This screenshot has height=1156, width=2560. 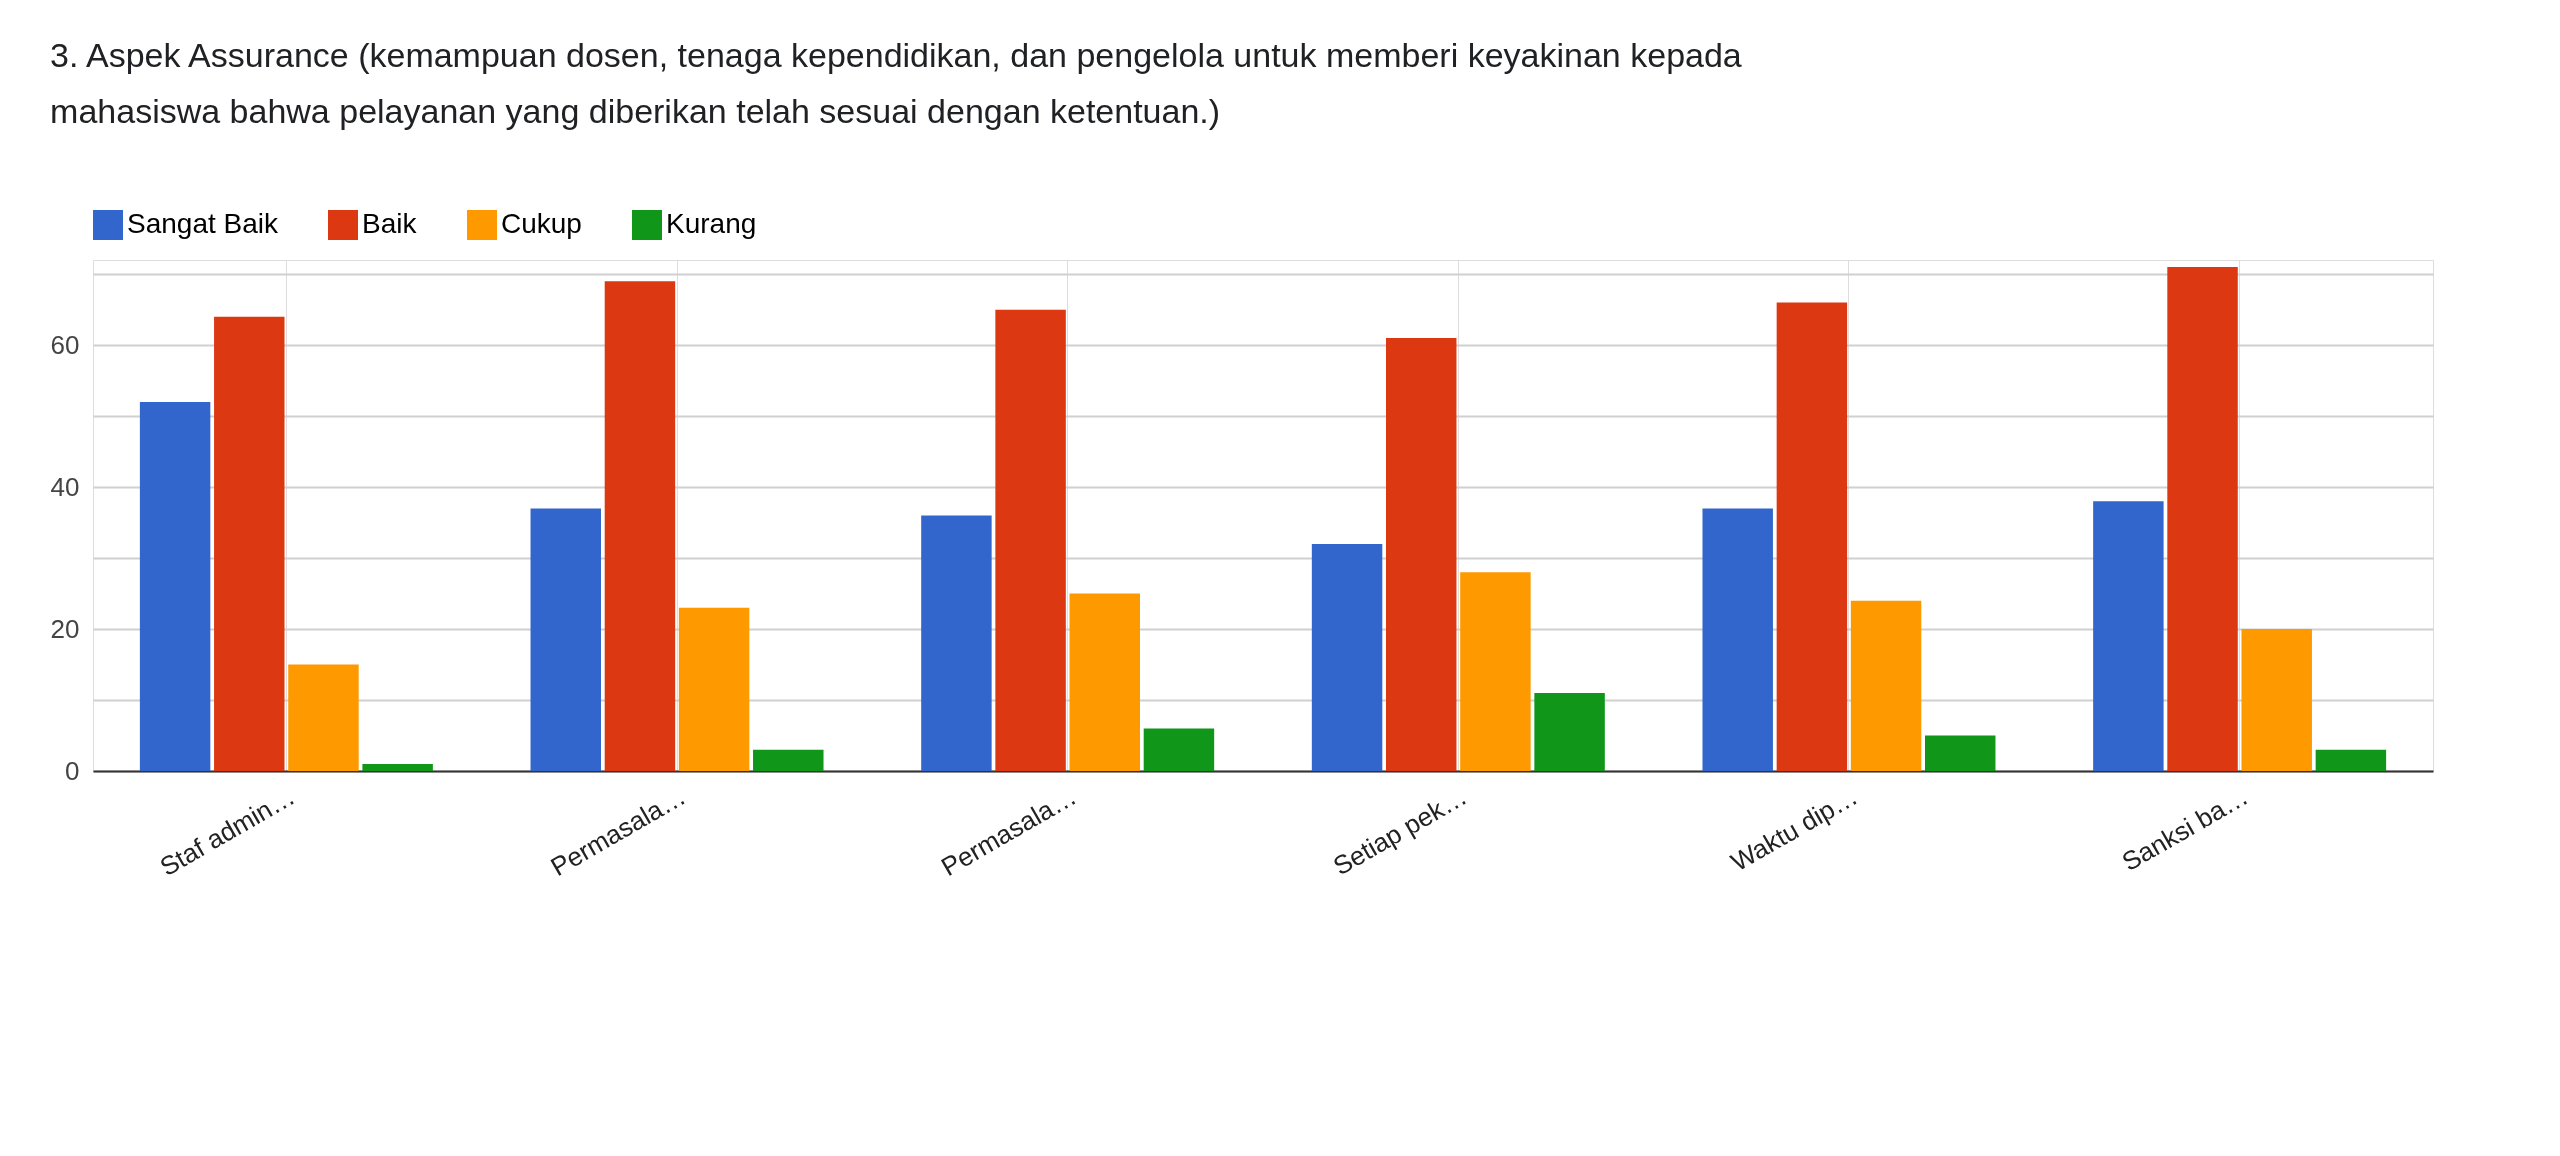 What do you see at coordinates (390, 223) in the screenshot?
I see `legend-label: Baik` at bounding box center [390, 223].